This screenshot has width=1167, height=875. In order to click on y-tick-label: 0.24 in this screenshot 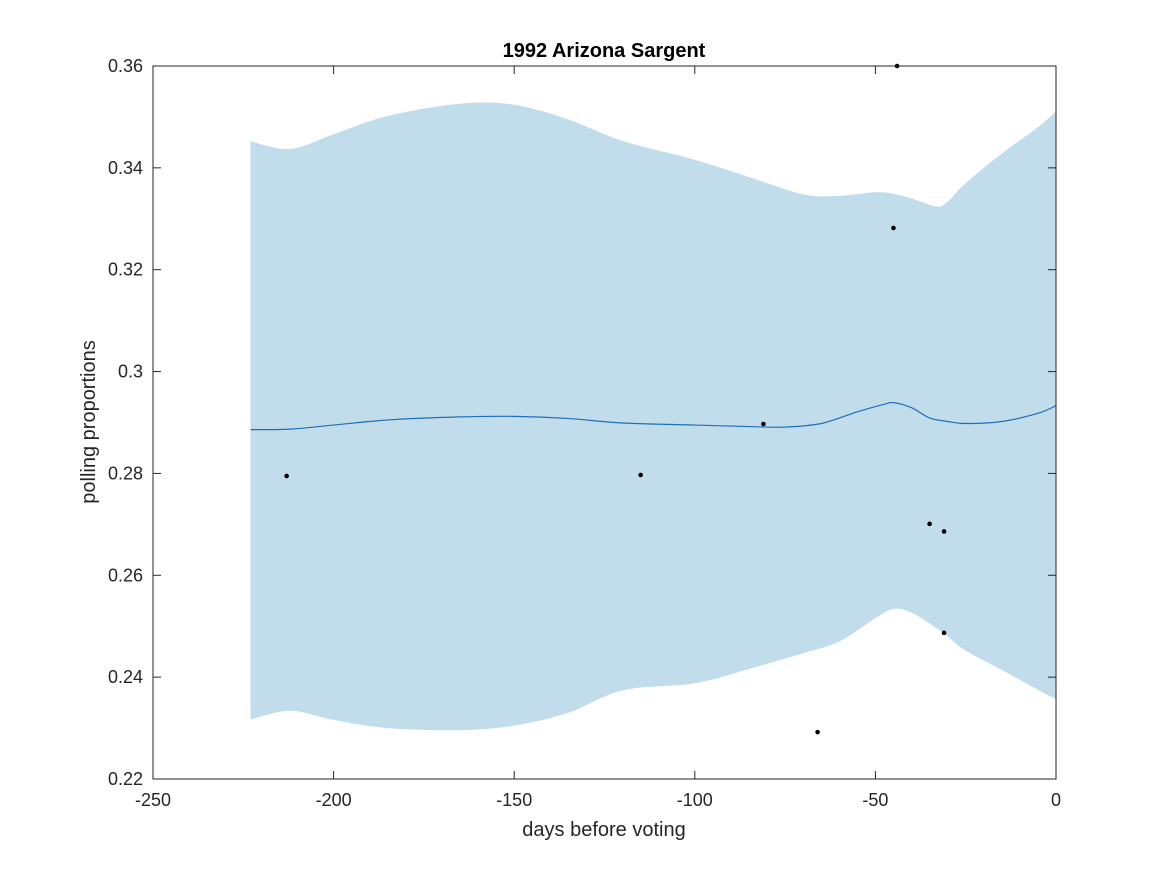, I will do `click(125, 677)`.